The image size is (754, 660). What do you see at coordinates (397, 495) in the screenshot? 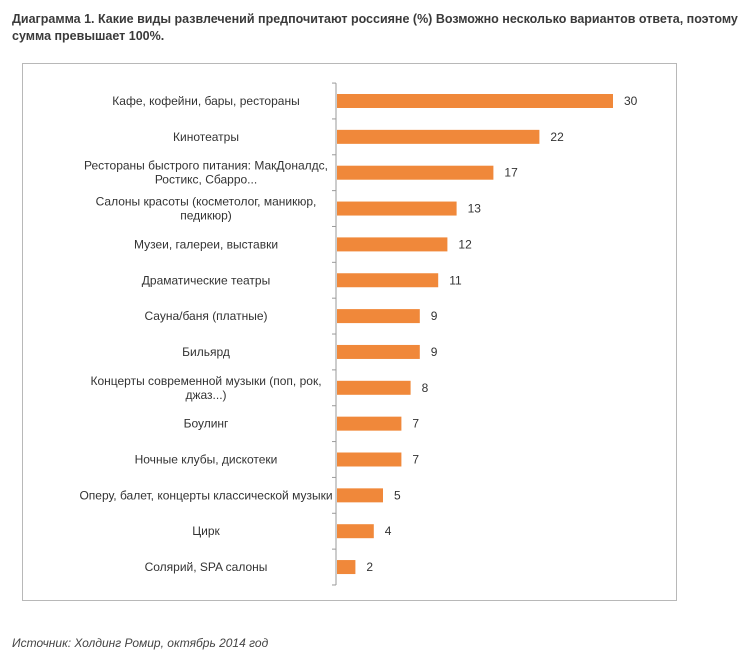
I see `value-label: 5` at bounding box center [397, 495].